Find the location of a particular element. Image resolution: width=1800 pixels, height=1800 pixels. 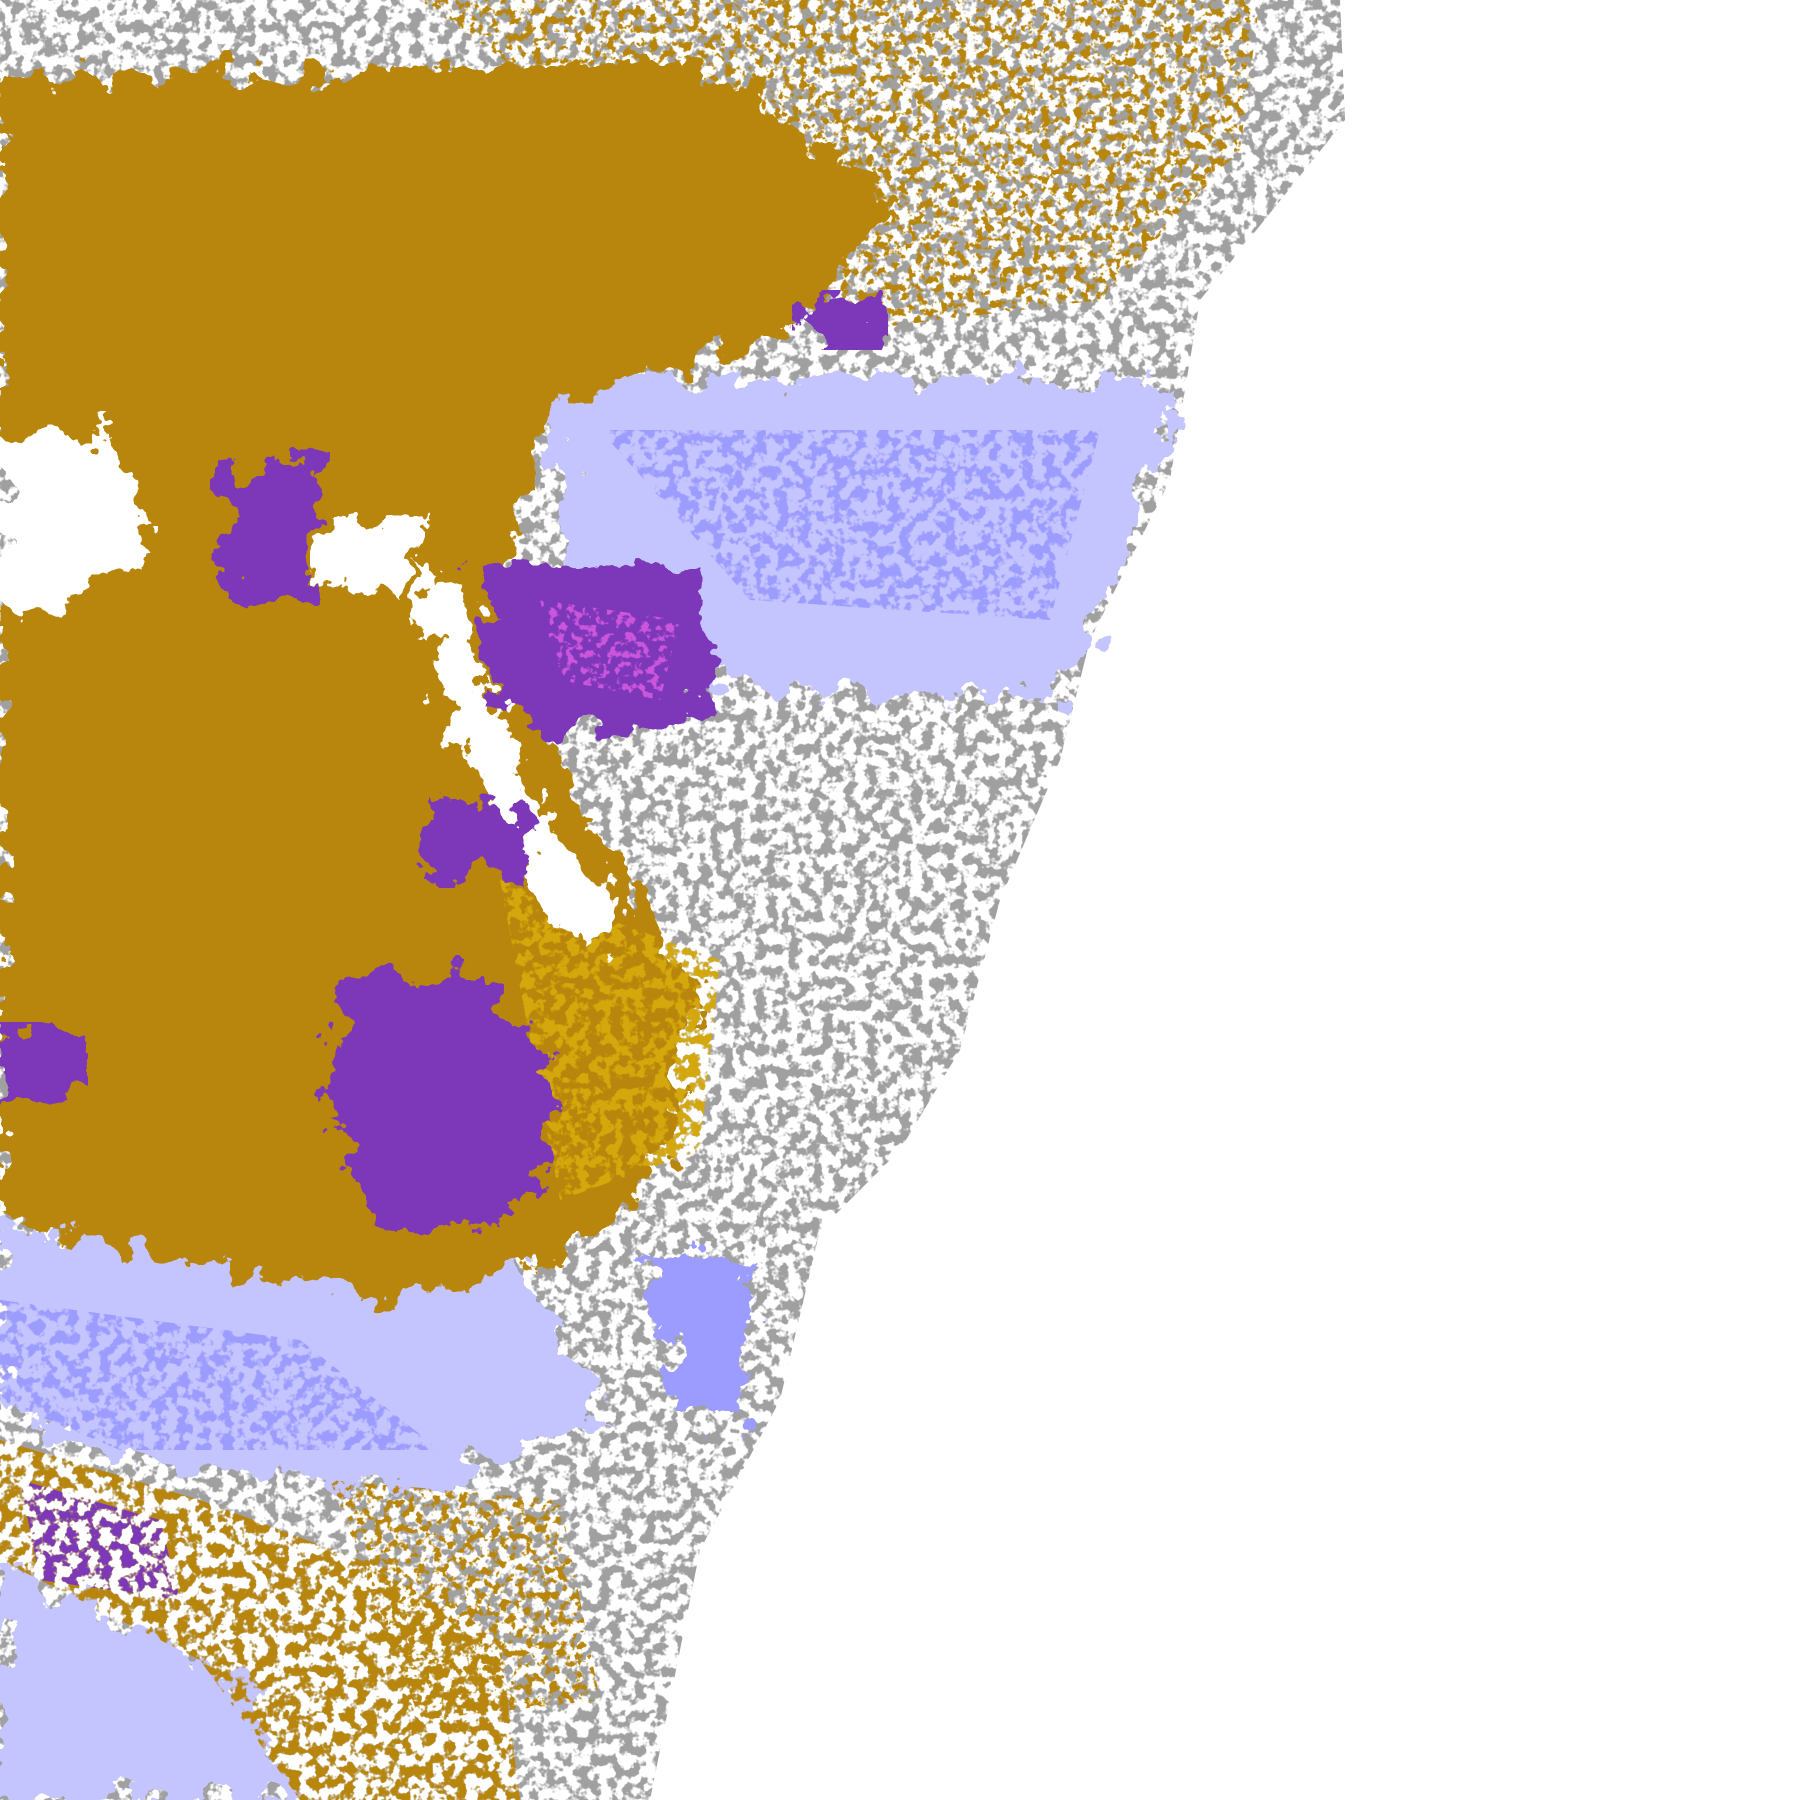

region-purple-mid is located at coordinates (475, 840).